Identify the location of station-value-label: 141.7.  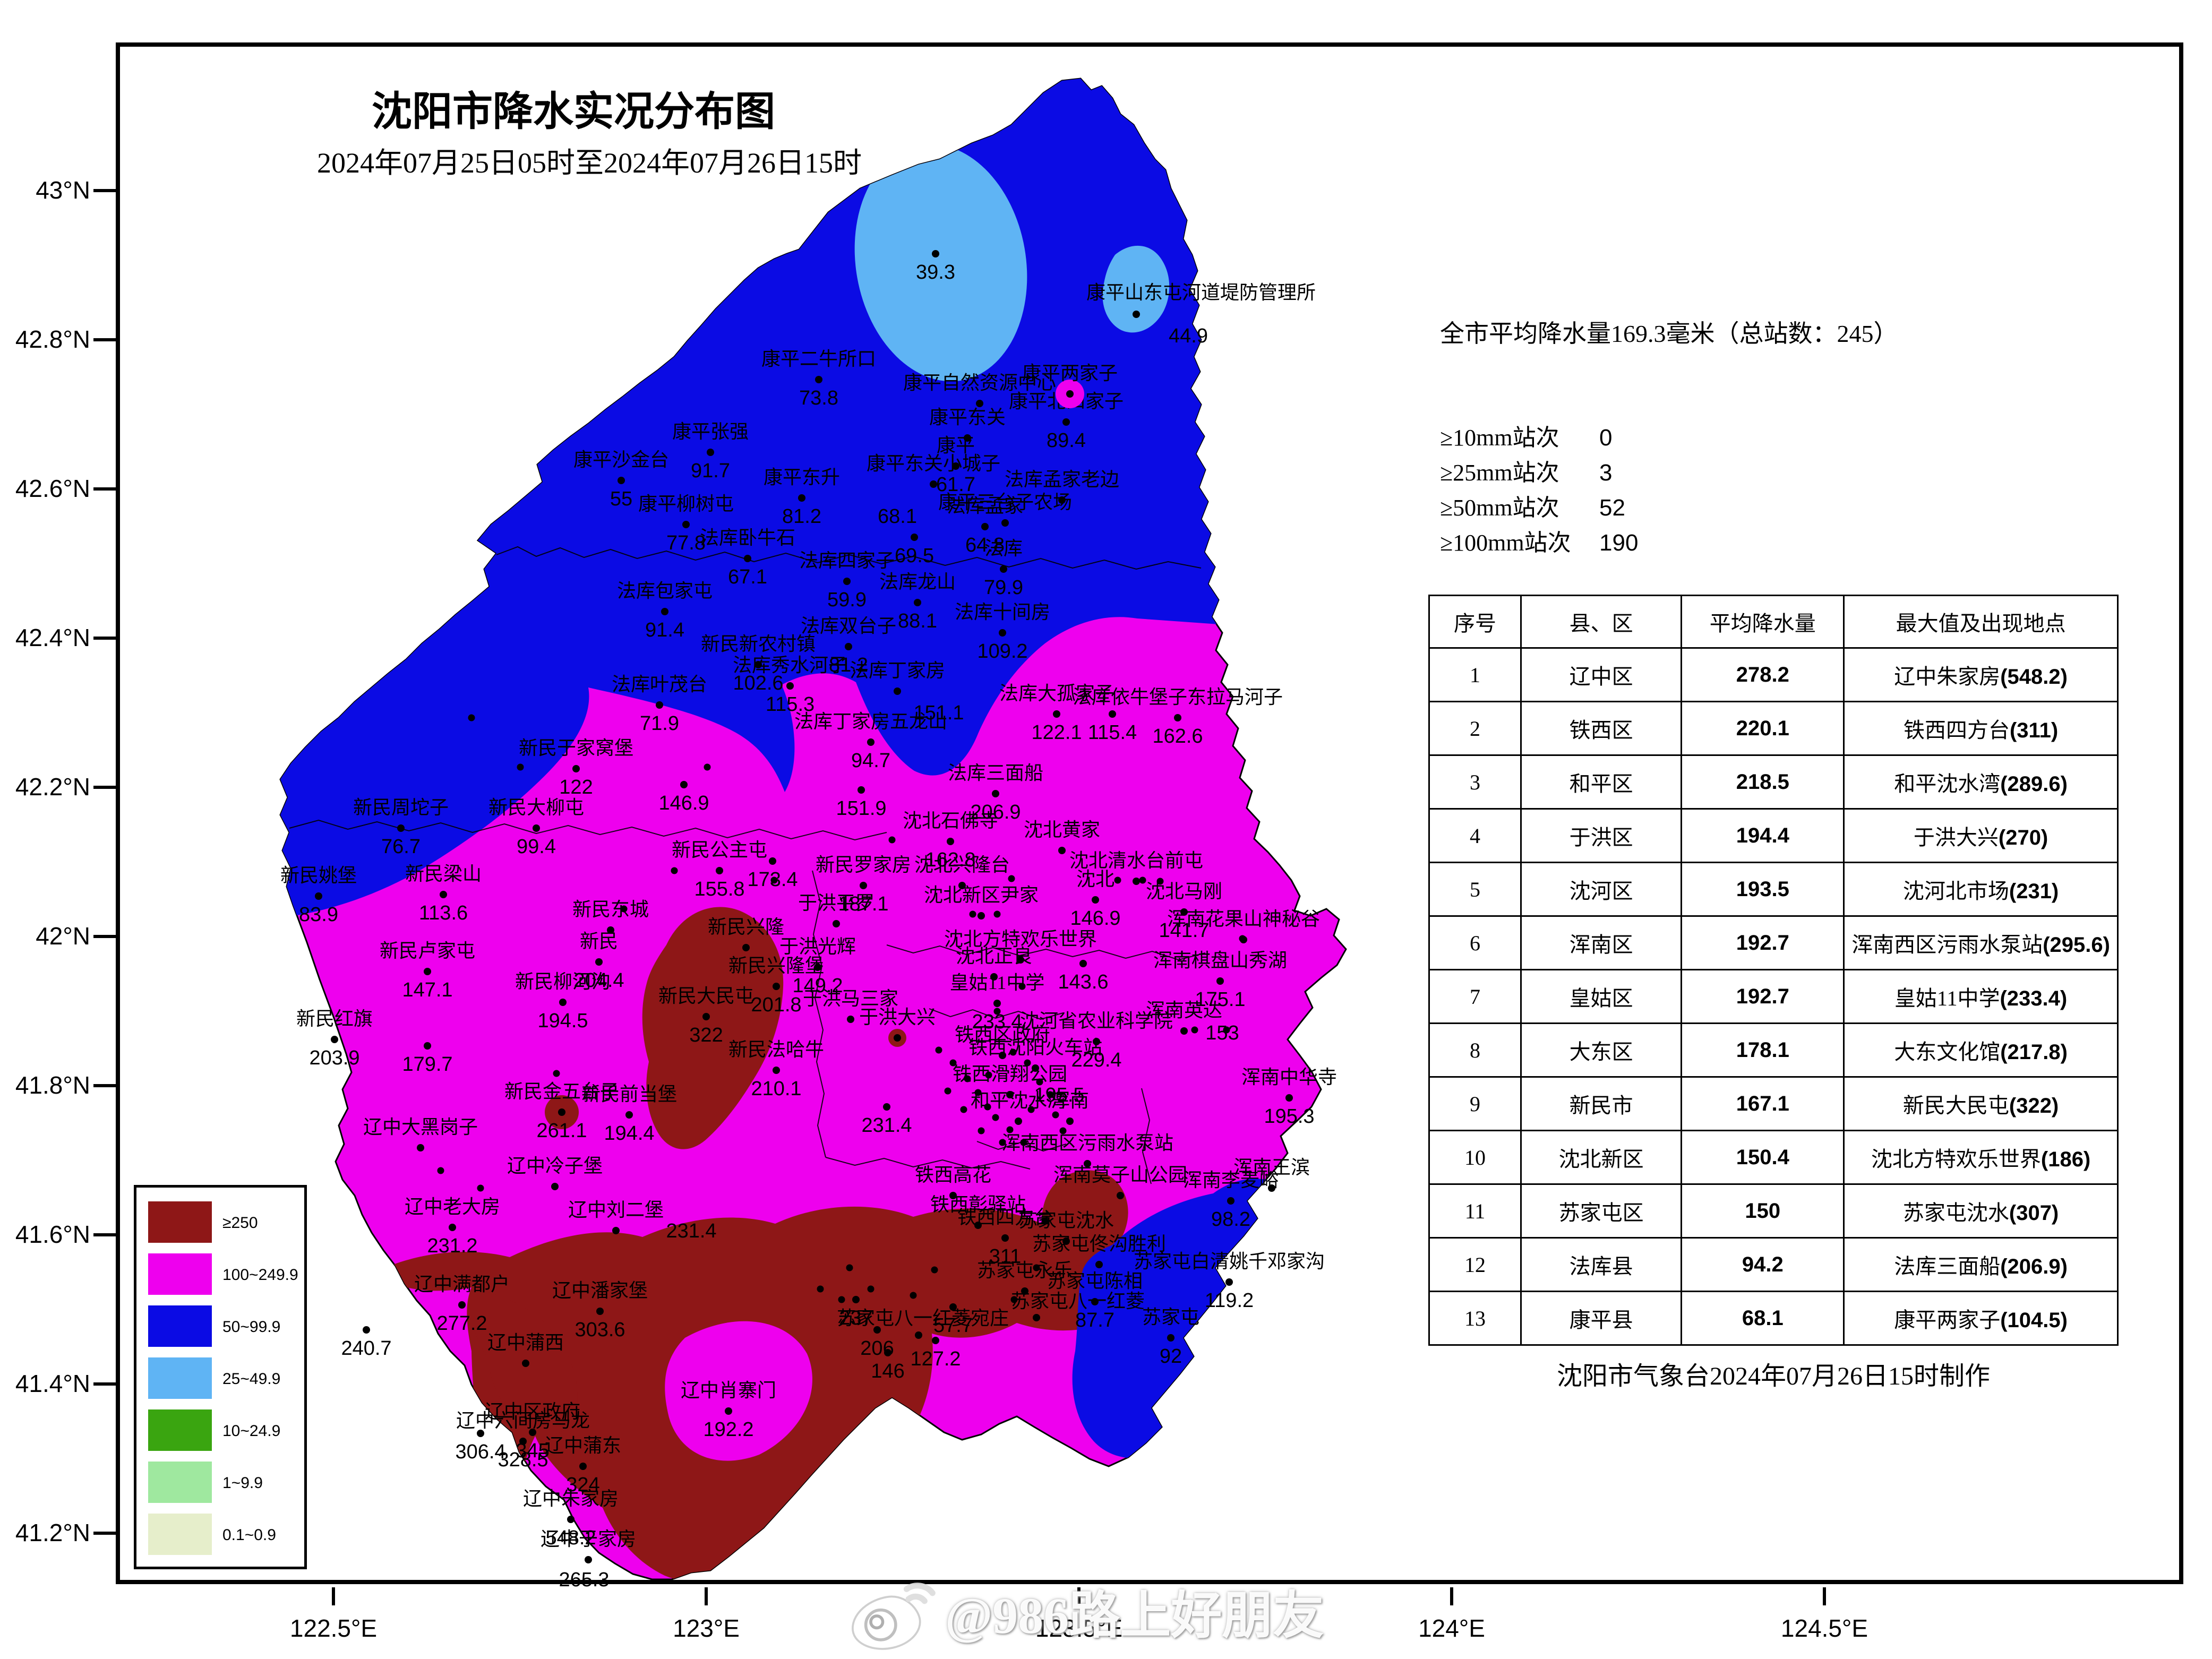
(1185, 930).